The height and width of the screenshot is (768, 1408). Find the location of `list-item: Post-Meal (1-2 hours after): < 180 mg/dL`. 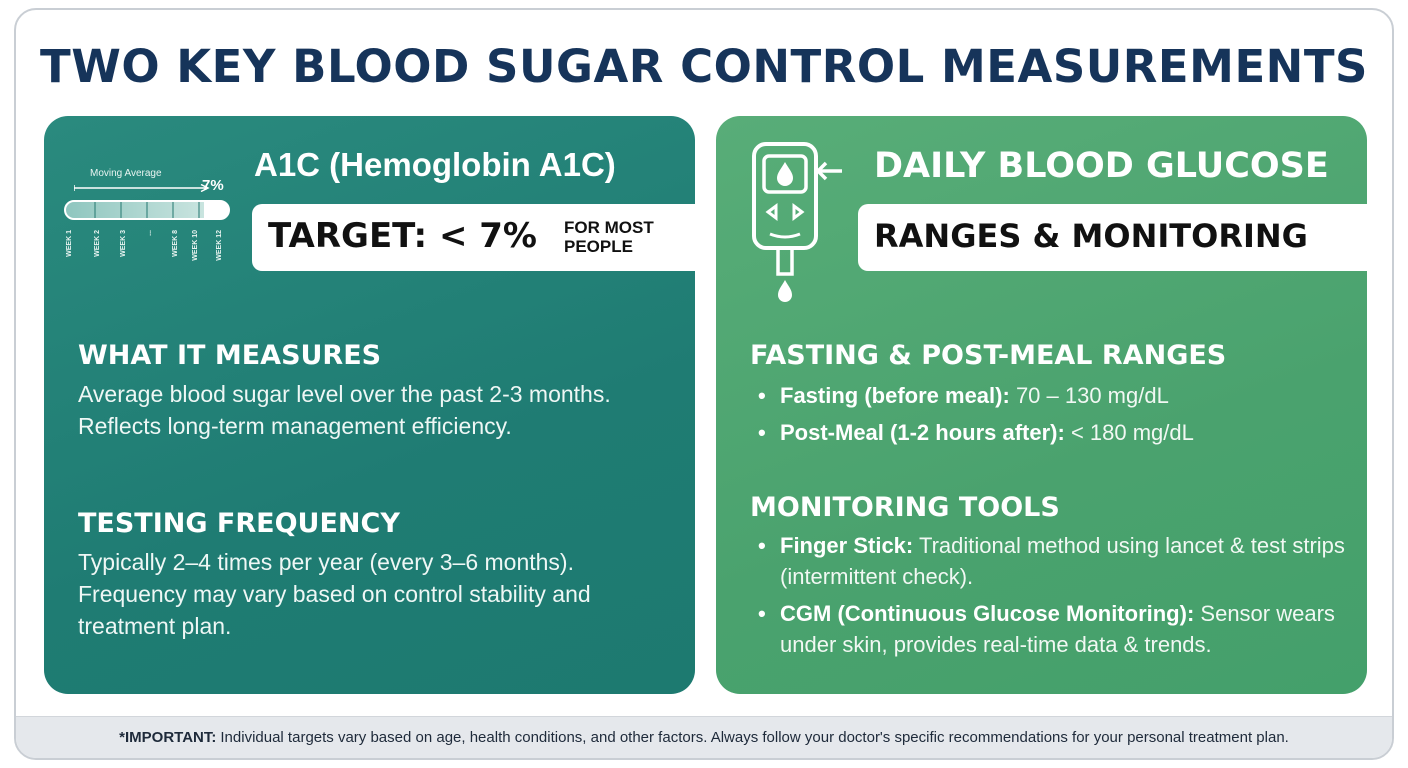

list-item: Post-Meal (1-2 hours after): < 180 mg/dL is located at coordinates (1050, 432).